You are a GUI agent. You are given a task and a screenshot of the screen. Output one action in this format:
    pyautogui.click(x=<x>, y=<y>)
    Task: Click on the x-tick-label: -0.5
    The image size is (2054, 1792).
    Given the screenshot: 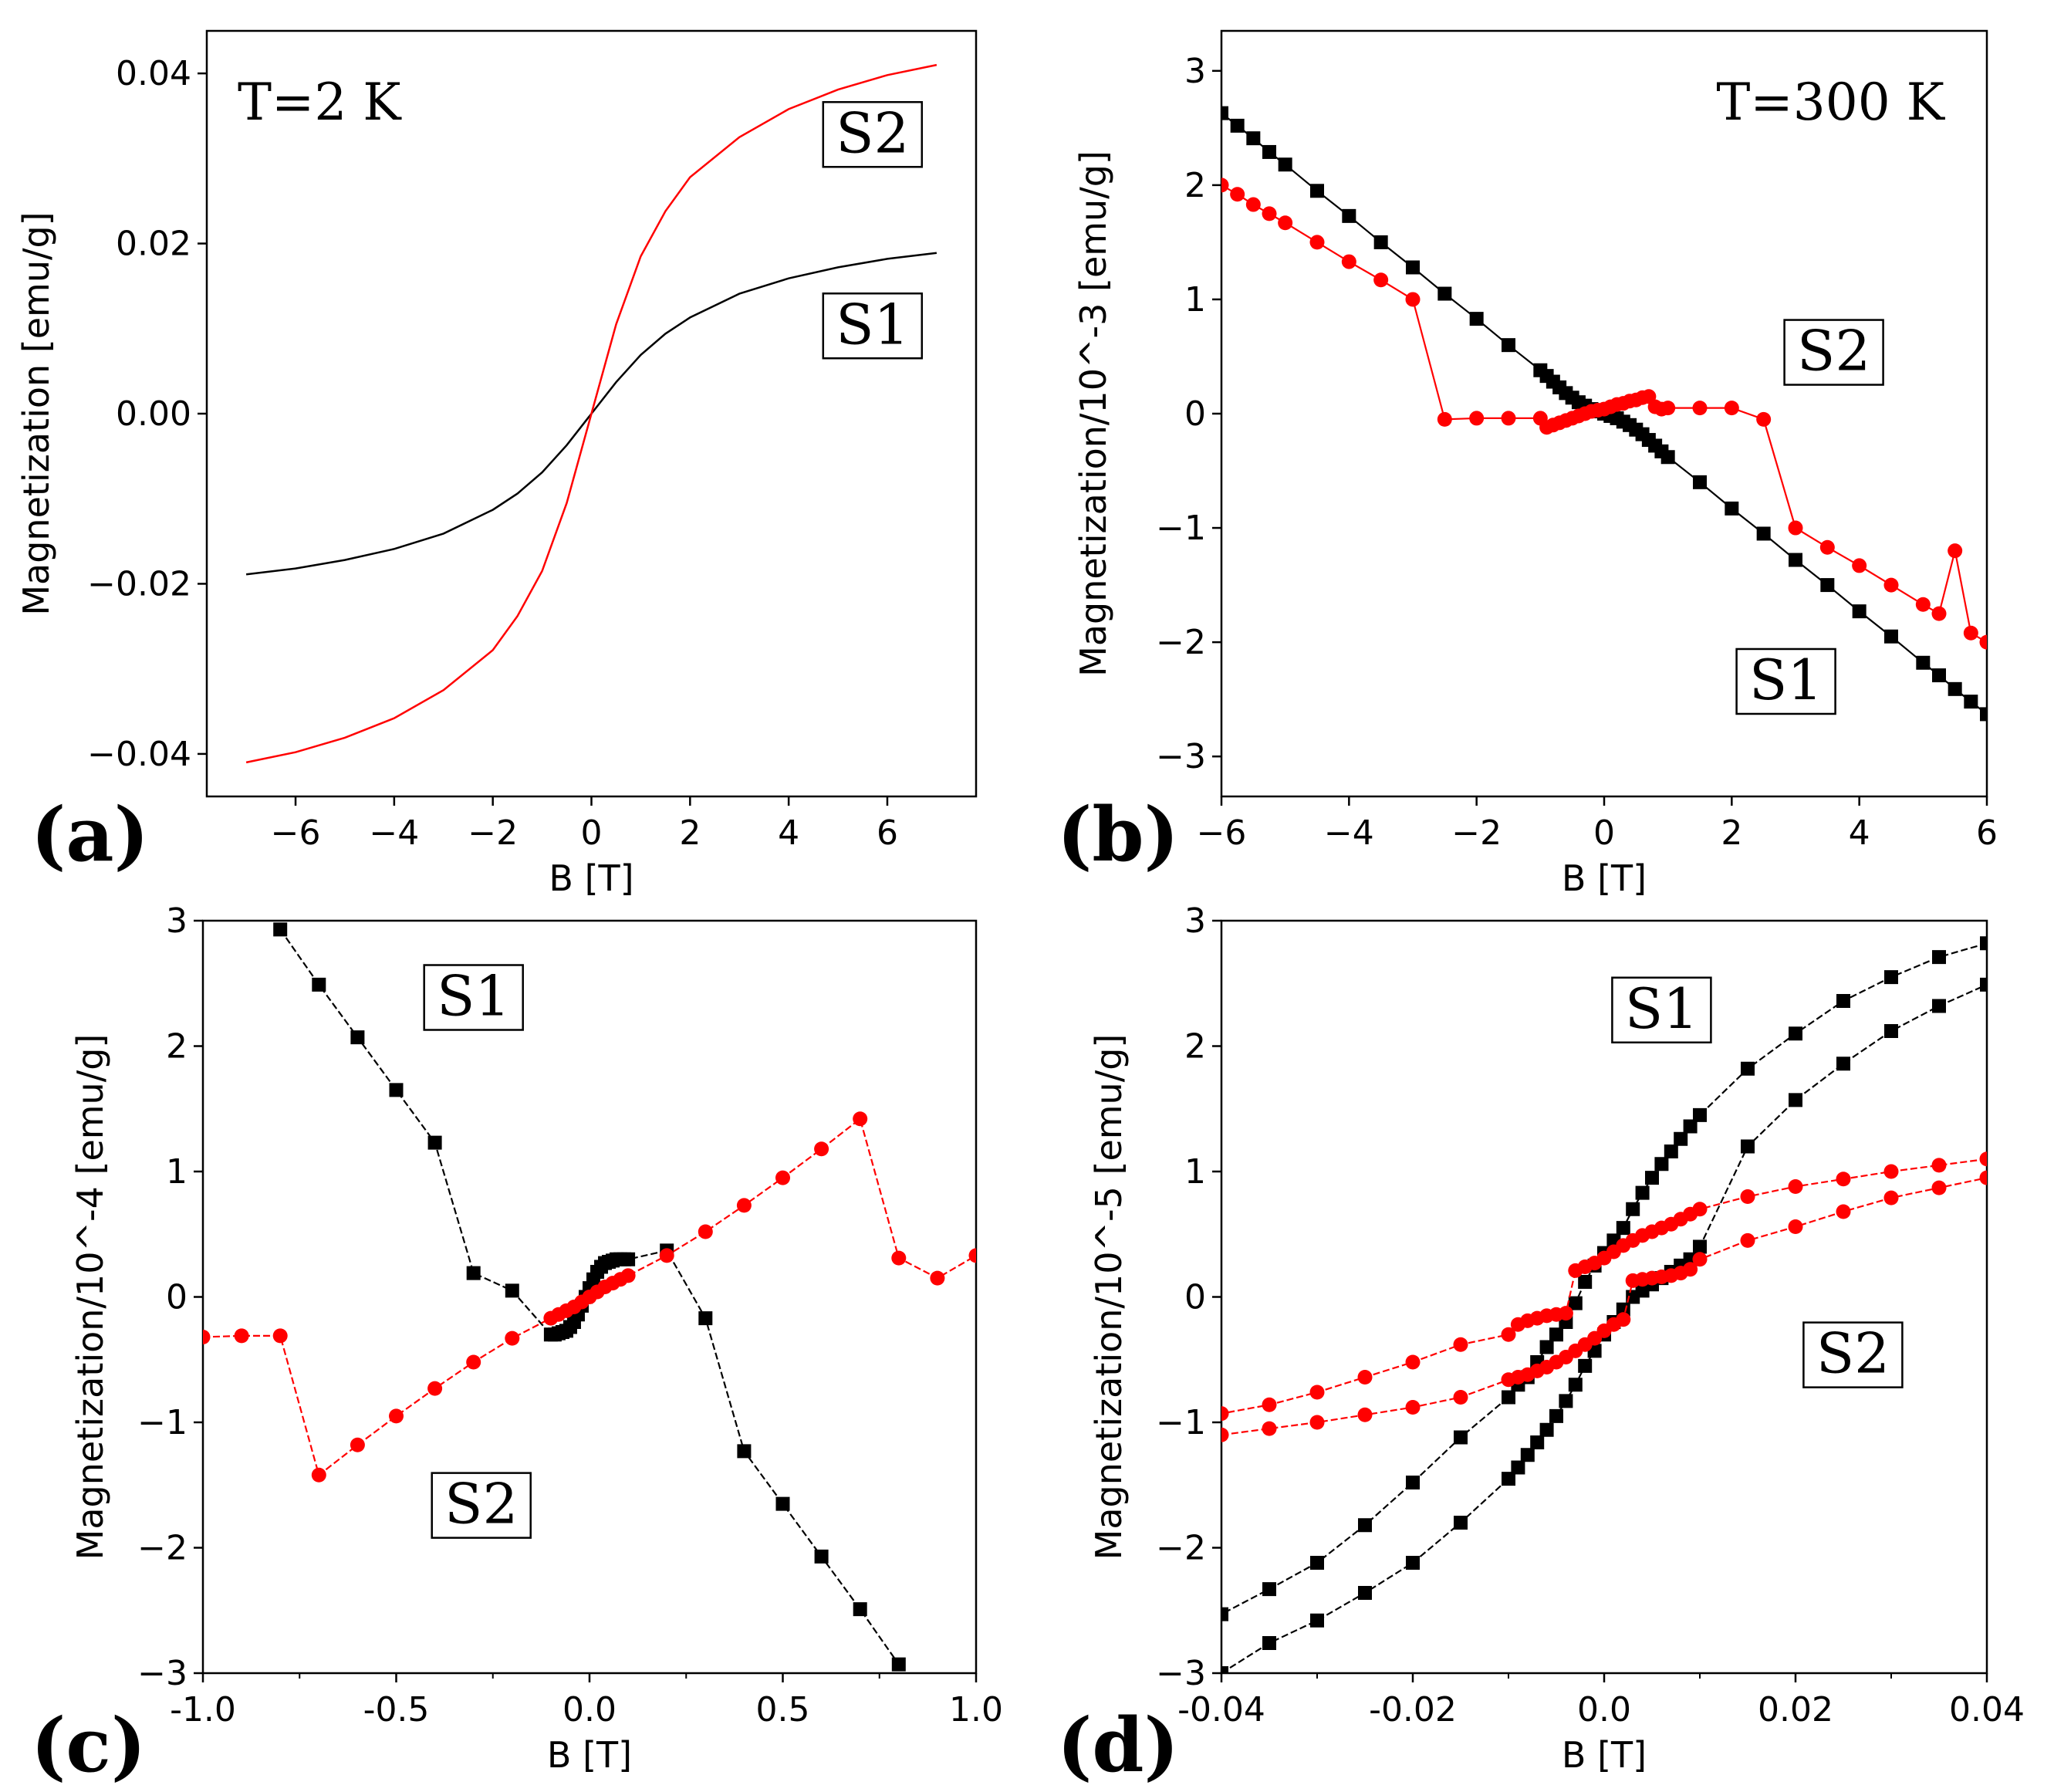 What is the action you would take?
    pyautogui.click(x=396, y=1710)
    